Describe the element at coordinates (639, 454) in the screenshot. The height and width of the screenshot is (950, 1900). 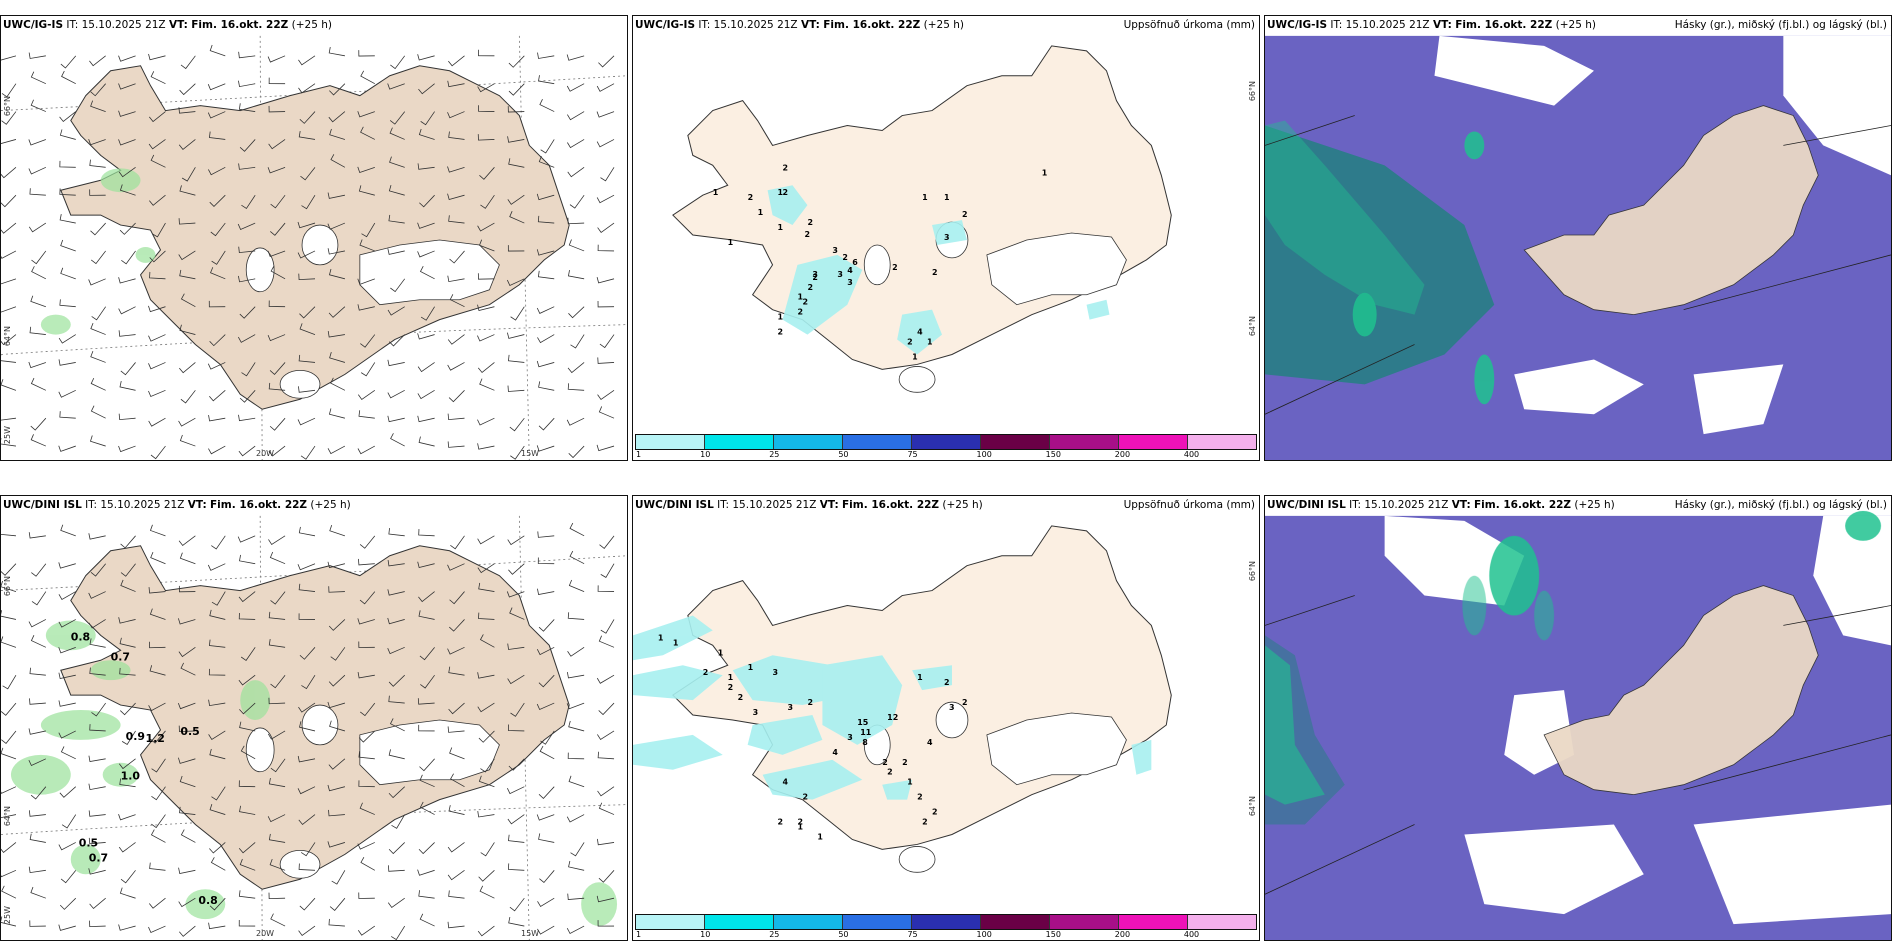
I see `colorbar-tick: 1` at that location.